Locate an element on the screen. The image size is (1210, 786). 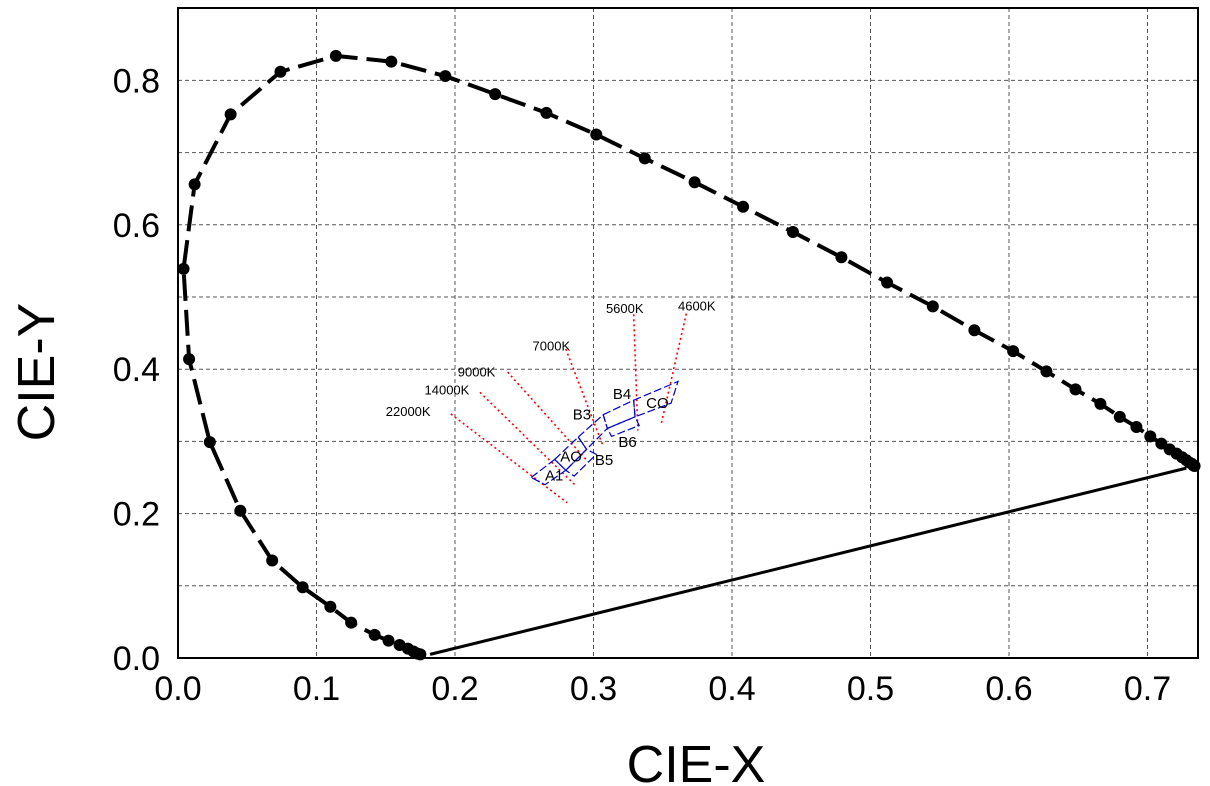
isotherm-label: 22000K is located at coordinates (408, 411).